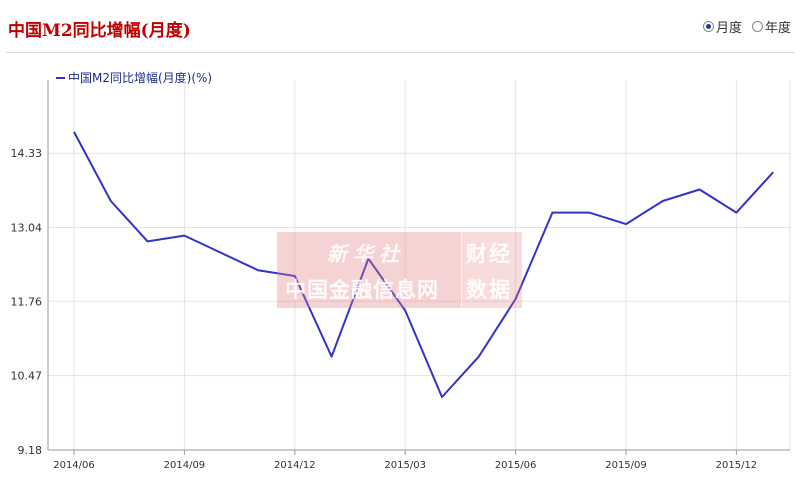 Image resolution: width=801 pixels, height=485 pixels. I want to click on option-monthly: 月度, so click(722, 26).